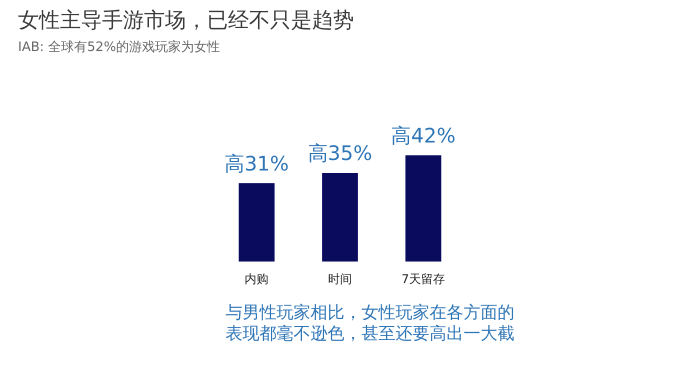 This screenshot has height=365, width=688. What do you see at coordinates (340, 279) in the screenshot?
I see `x-tick-label: 时间` at bounding box center [340, 279].